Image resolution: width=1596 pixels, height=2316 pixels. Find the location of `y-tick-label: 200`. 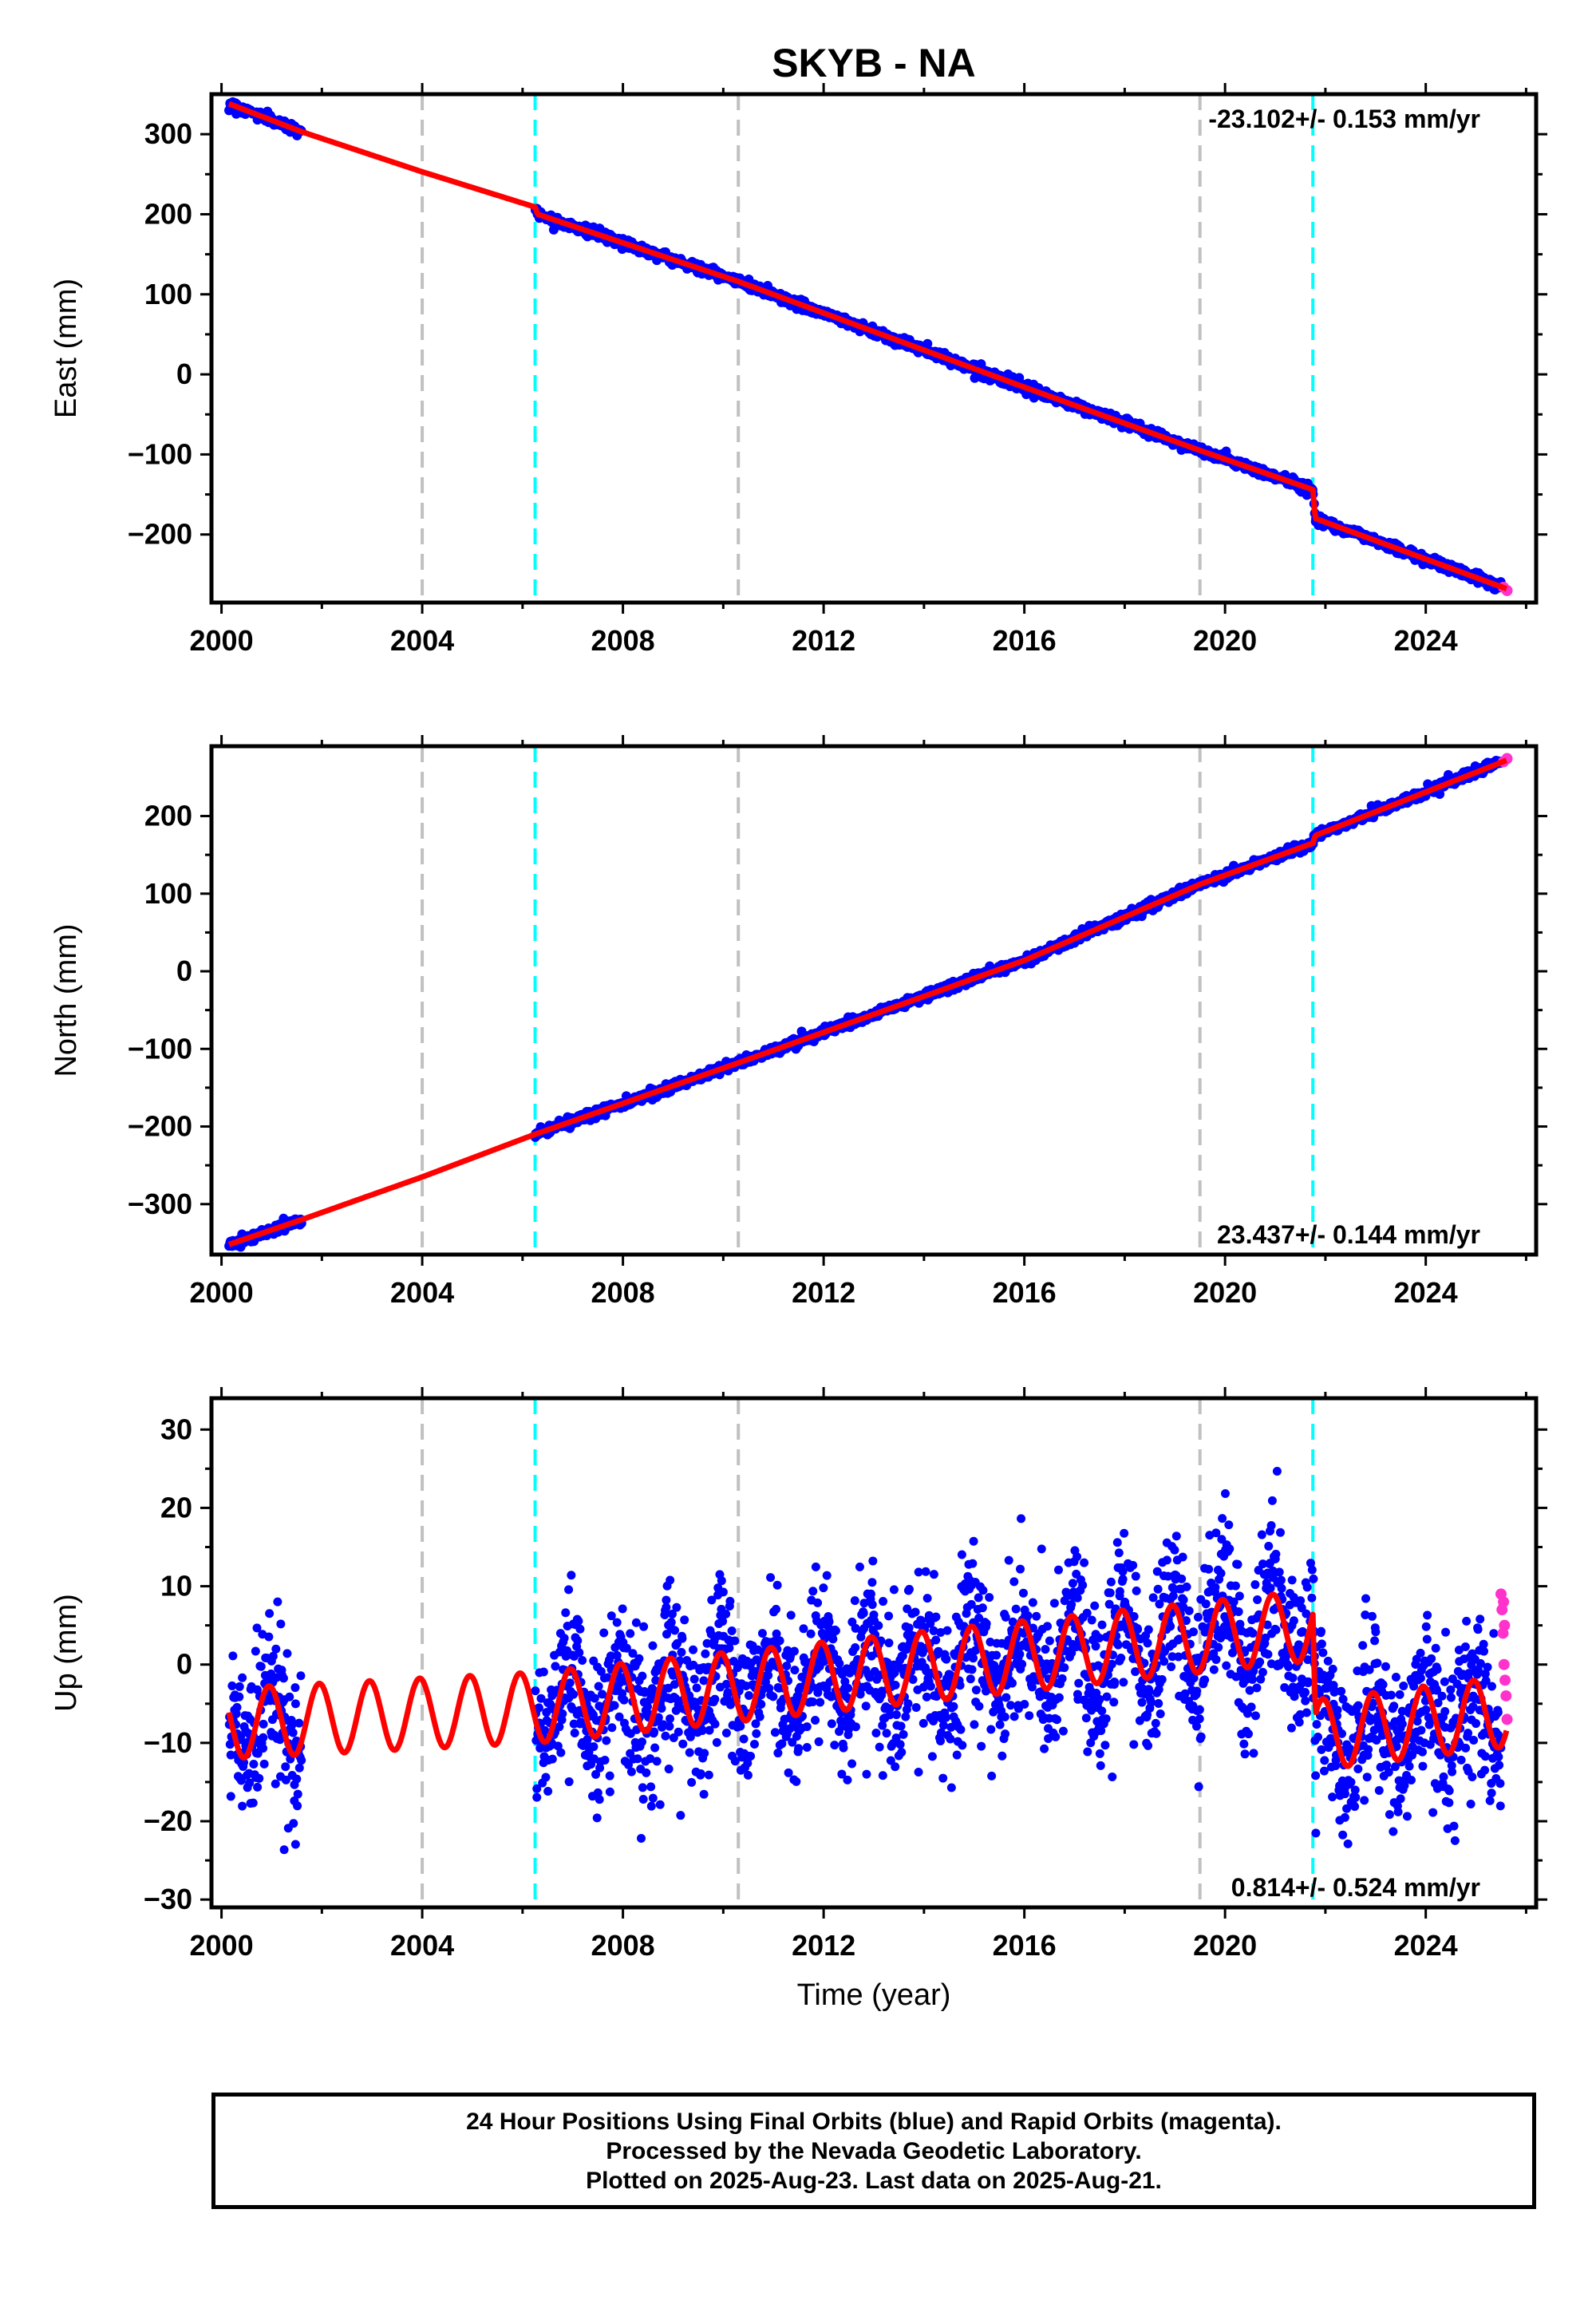

y-tick-label: 200 is located at coordinates (168, 213).